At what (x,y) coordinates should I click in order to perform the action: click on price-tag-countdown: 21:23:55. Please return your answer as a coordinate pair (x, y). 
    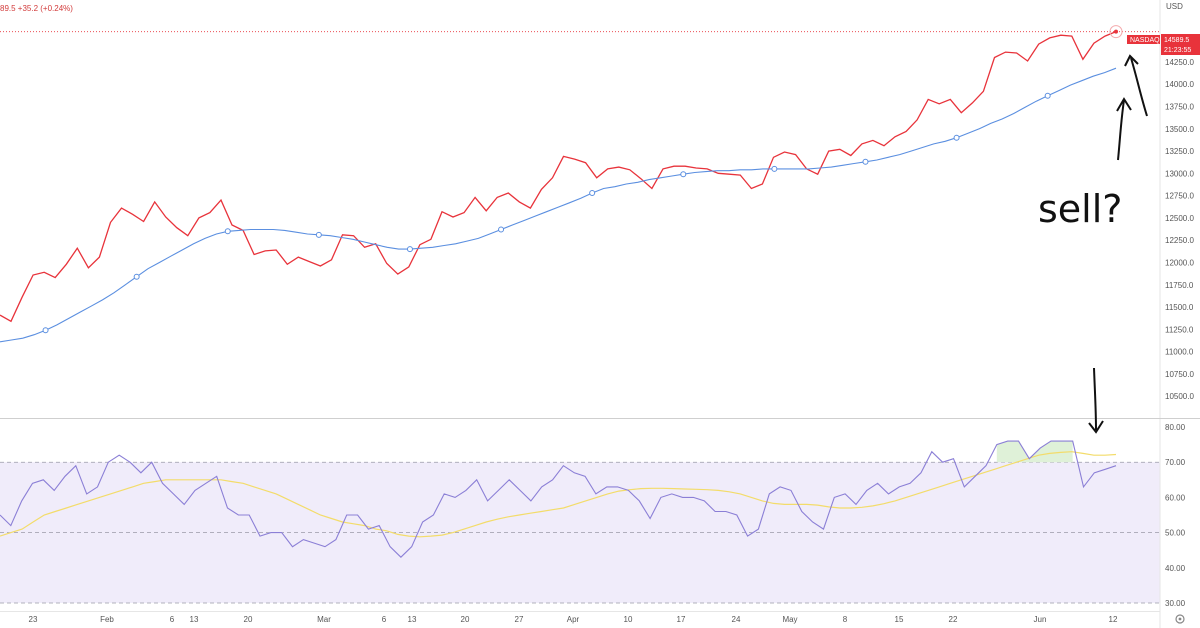
    Looking at the image, I should click on (1177, 50).